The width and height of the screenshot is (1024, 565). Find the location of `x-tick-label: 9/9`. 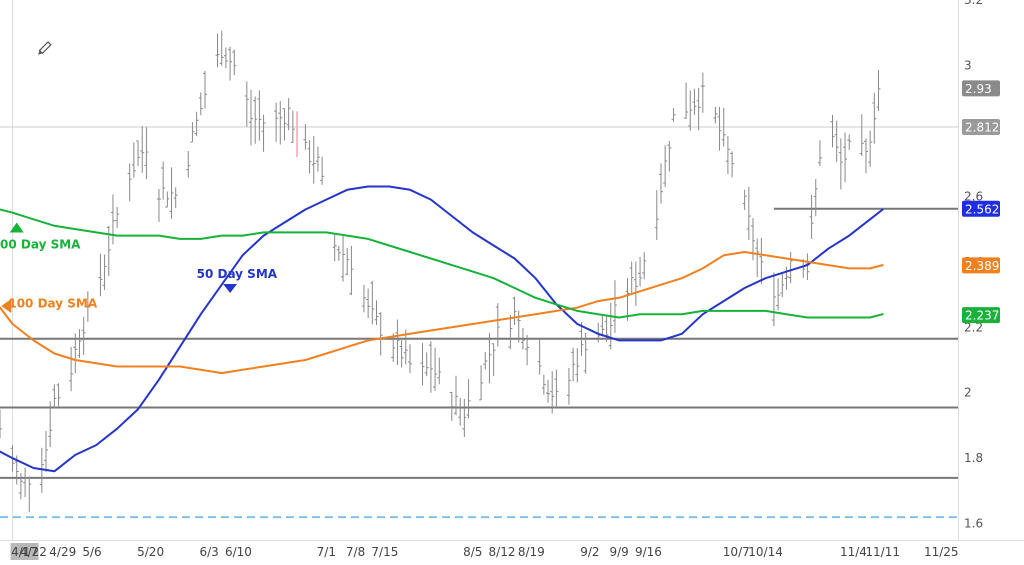

x-tick-label: 9/9 is located at coordinates (618, 552).